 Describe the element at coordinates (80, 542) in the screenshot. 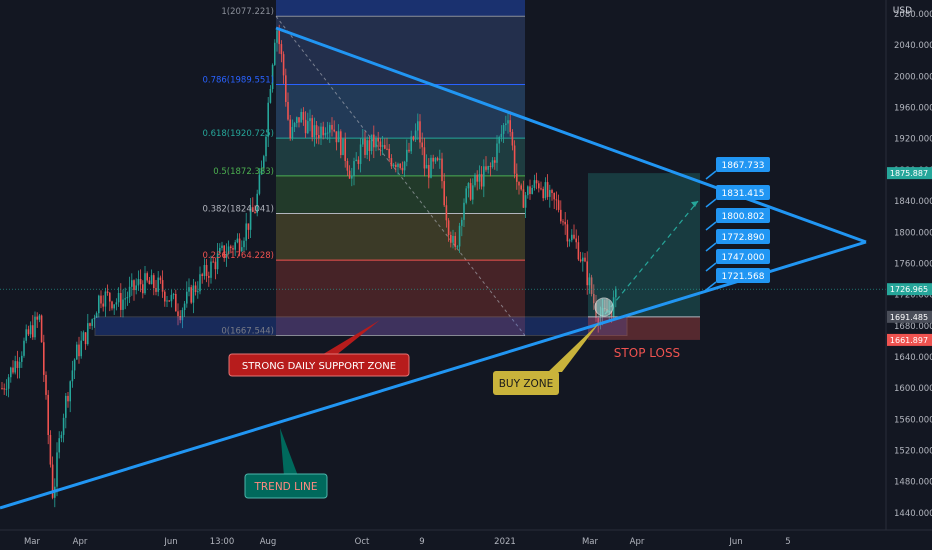

I see `x-tick-label: Apr` at that location.